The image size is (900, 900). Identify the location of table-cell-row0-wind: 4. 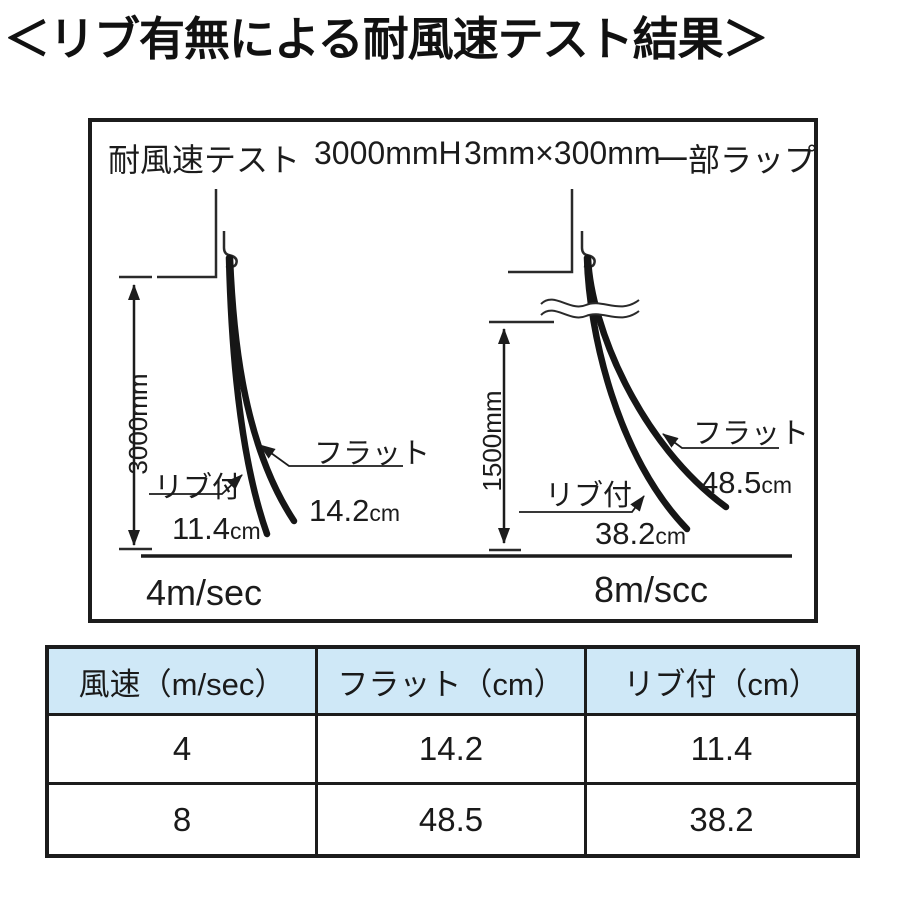
(183, 750).